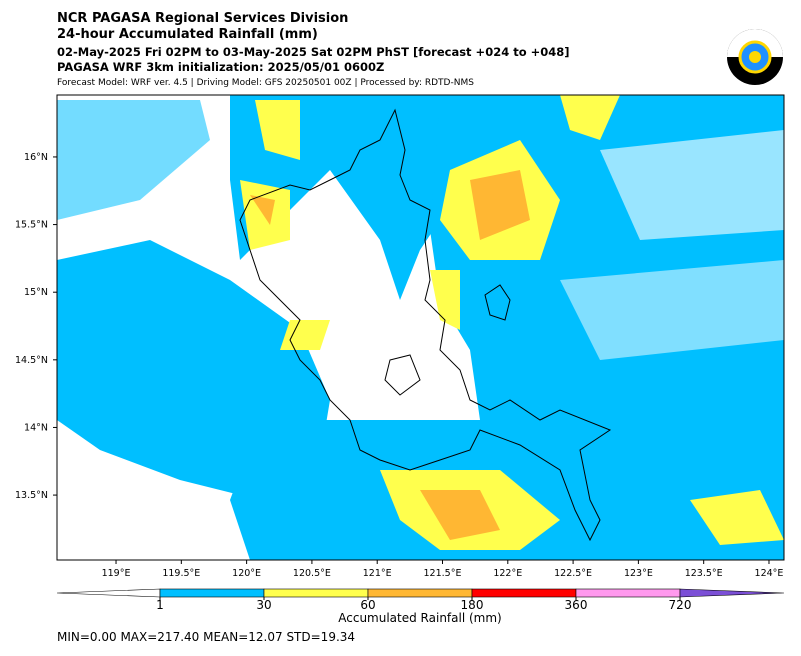 The width and height of the screenshot is (801, 656). Describe the element at coordinates (246, 573) in the screenshot. I see `x-tick-label: 120°E` at that location.